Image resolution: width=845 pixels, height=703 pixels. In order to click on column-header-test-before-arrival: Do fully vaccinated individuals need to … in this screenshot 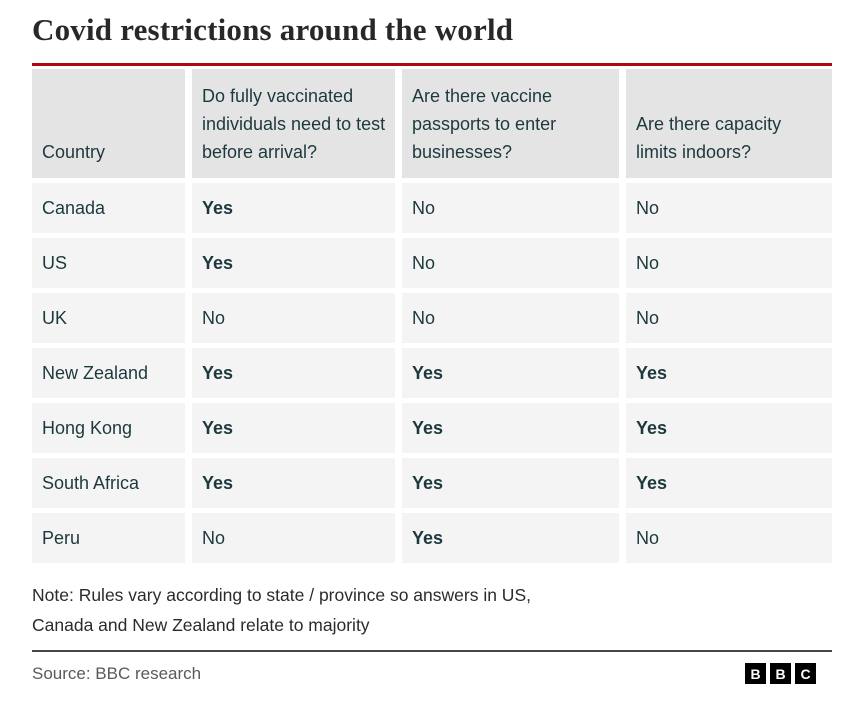, I will do `click(293, 123)`.